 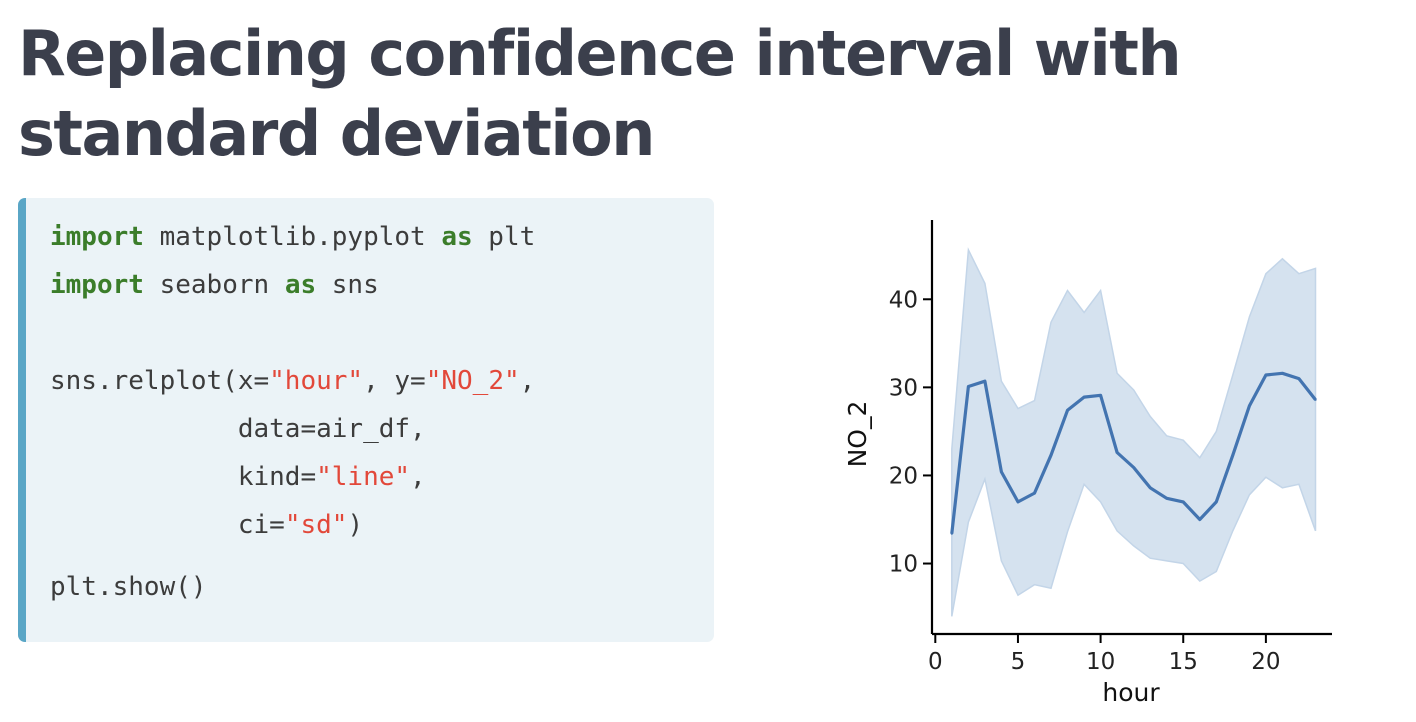 What do you see at coordinates (183, 477) in the screenshot?
I see `code-text: kind=` at bounding box center [183, 477].